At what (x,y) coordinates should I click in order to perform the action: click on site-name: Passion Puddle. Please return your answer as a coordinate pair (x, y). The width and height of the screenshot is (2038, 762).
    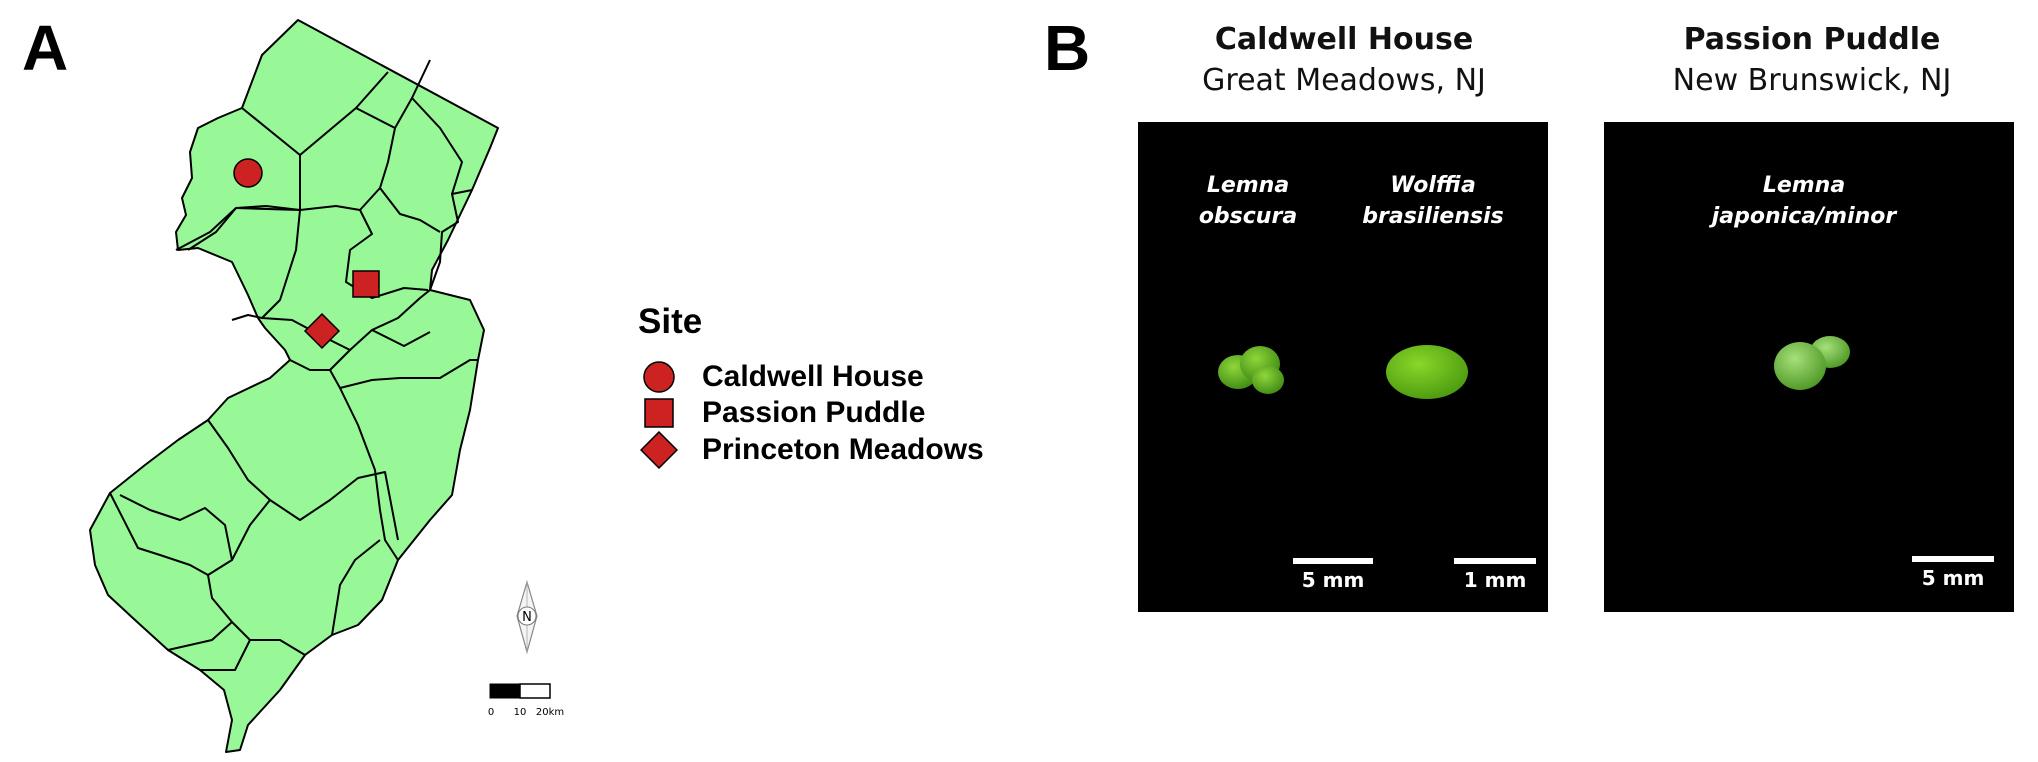
    Looking at the image, I should click on (1812, 39).